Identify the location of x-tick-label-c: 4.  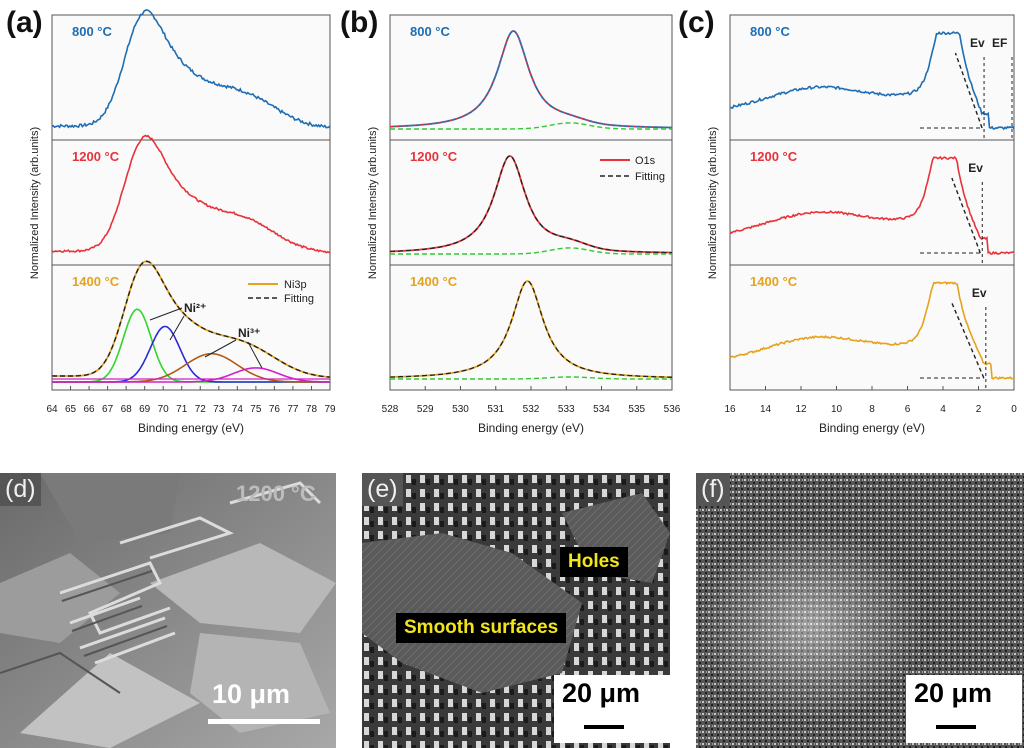
(943, 409).